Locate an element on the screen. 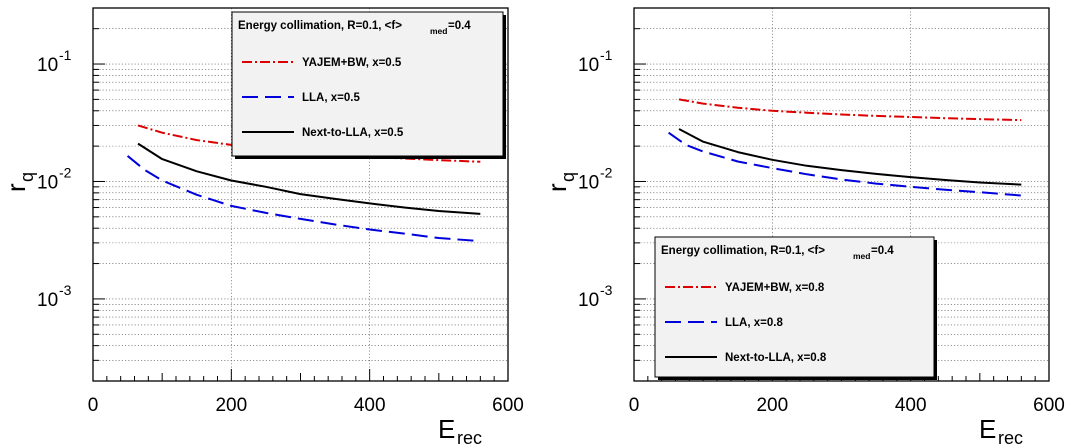 The image size is (1071, 447). legend-entry-label: LLA, x=0.8 is located at coordinates (754, 323).